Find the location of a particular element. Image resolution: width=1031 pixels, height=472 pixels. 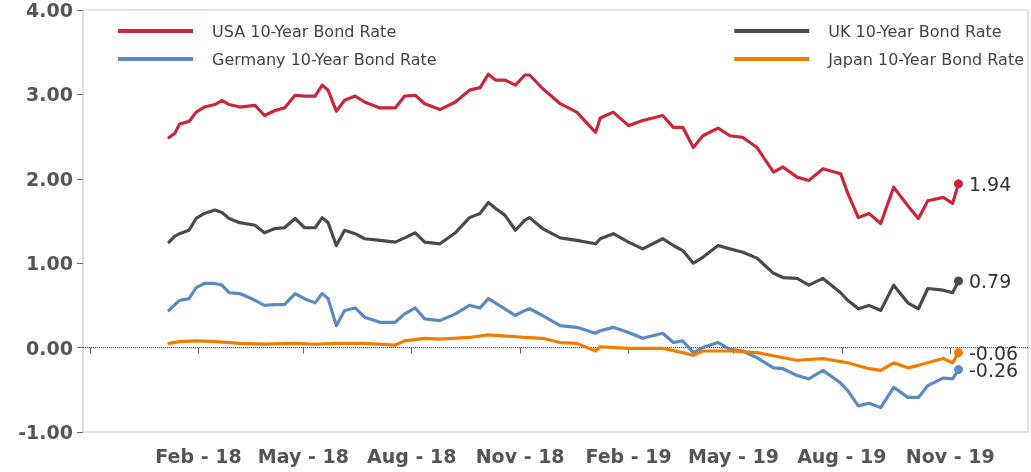

y-tick-label: -1.00 is located at coordinates (45, 432).